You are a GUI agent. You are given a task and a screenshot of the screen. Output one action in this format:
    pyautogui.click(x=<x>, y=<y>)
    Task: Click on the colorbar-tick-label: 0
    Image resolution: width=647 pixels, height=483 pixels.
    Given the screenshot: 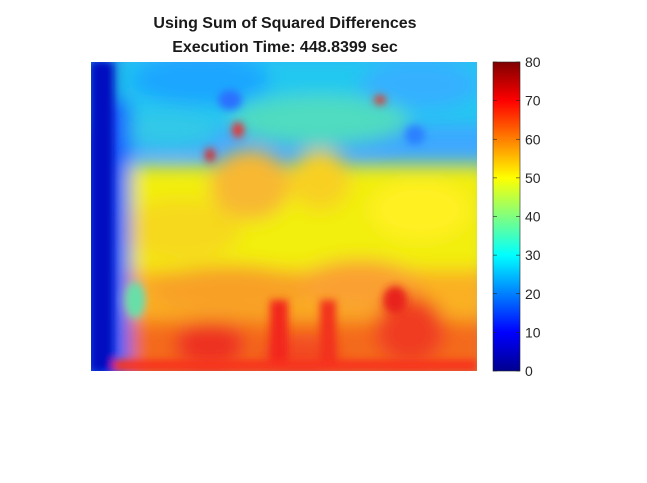 What is the action you would take?
    pyautogui.click(x=529, y=371)
    